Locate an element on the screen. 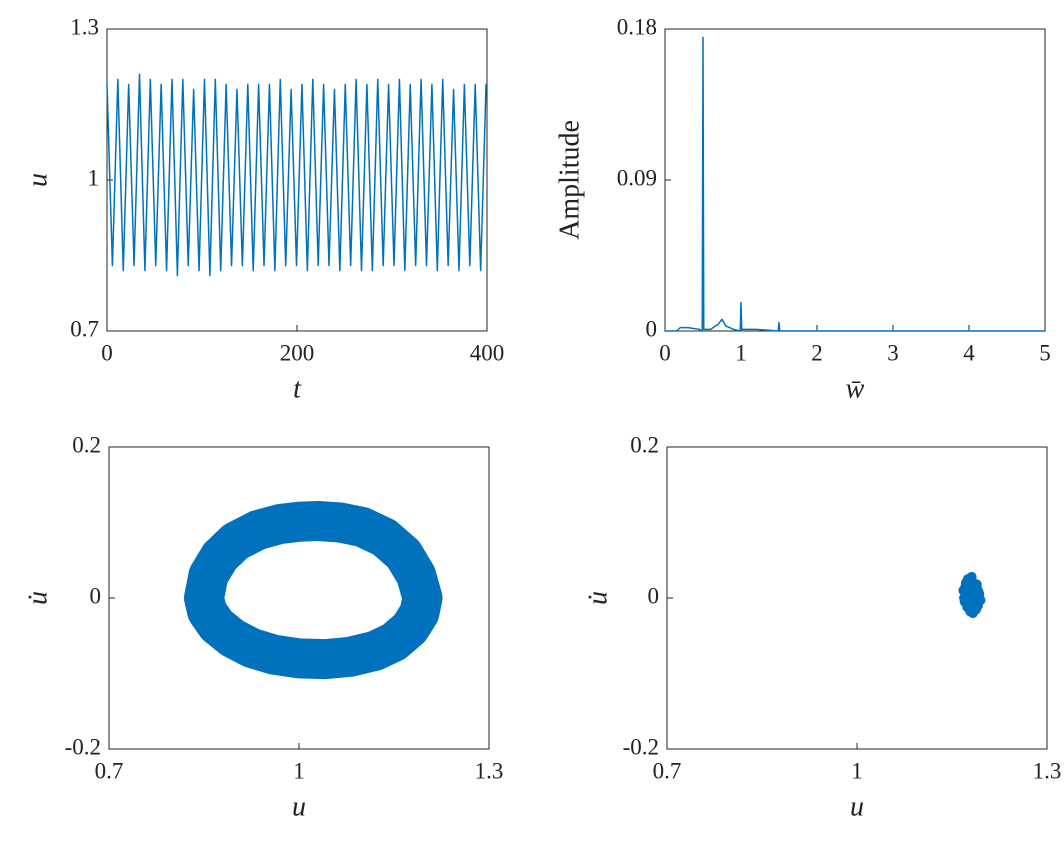  x-tick-label: 200 is located at coordinates (297, 352).